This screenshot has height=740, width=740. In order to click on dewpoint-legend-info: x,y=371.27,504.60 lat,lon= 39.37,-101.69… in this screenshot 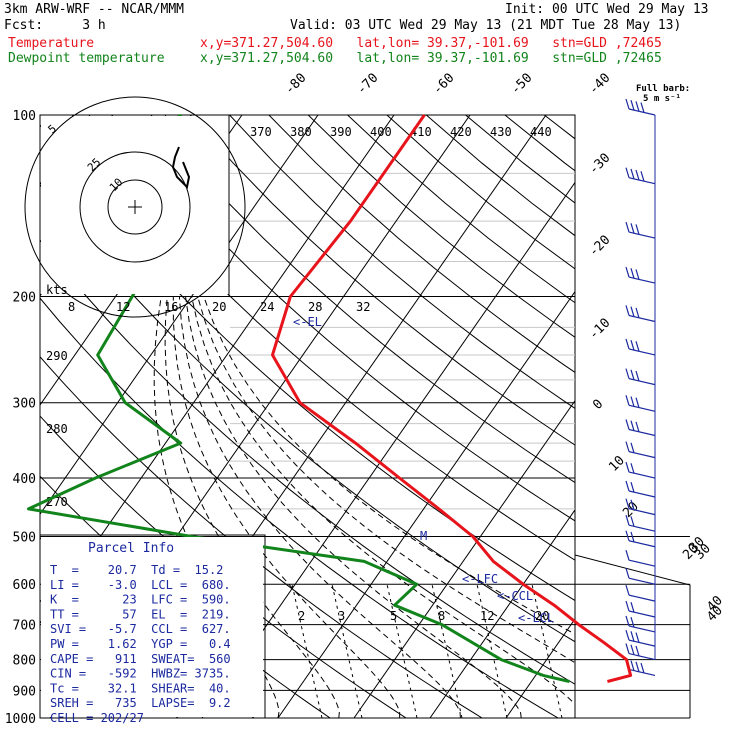, I will do `click(431, 58)`.